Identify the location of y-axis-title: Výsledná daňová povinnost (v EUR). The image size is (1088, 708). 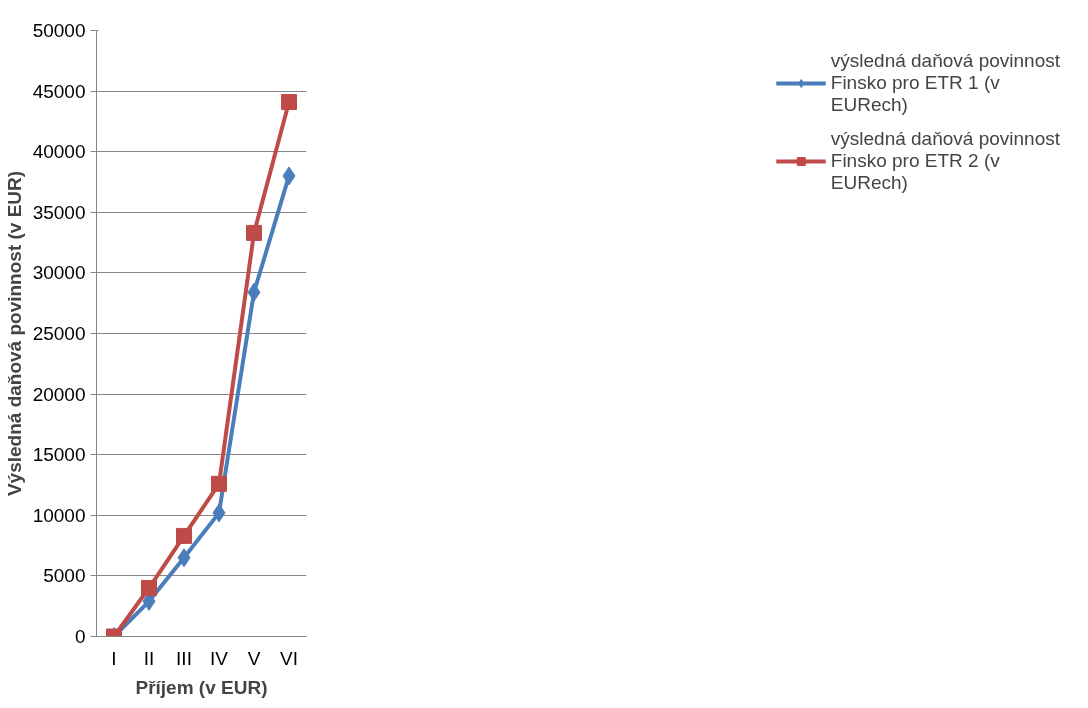
(14, 333).